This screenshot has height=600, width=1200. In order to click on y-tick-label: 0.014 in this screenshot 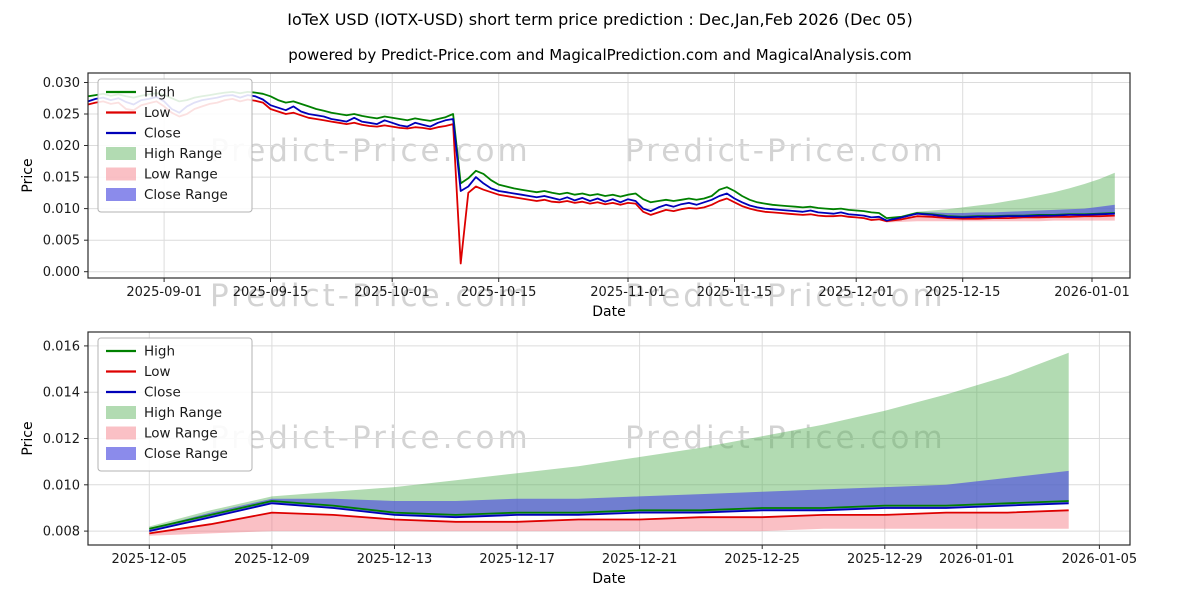, I will do `click(61, 393)`.